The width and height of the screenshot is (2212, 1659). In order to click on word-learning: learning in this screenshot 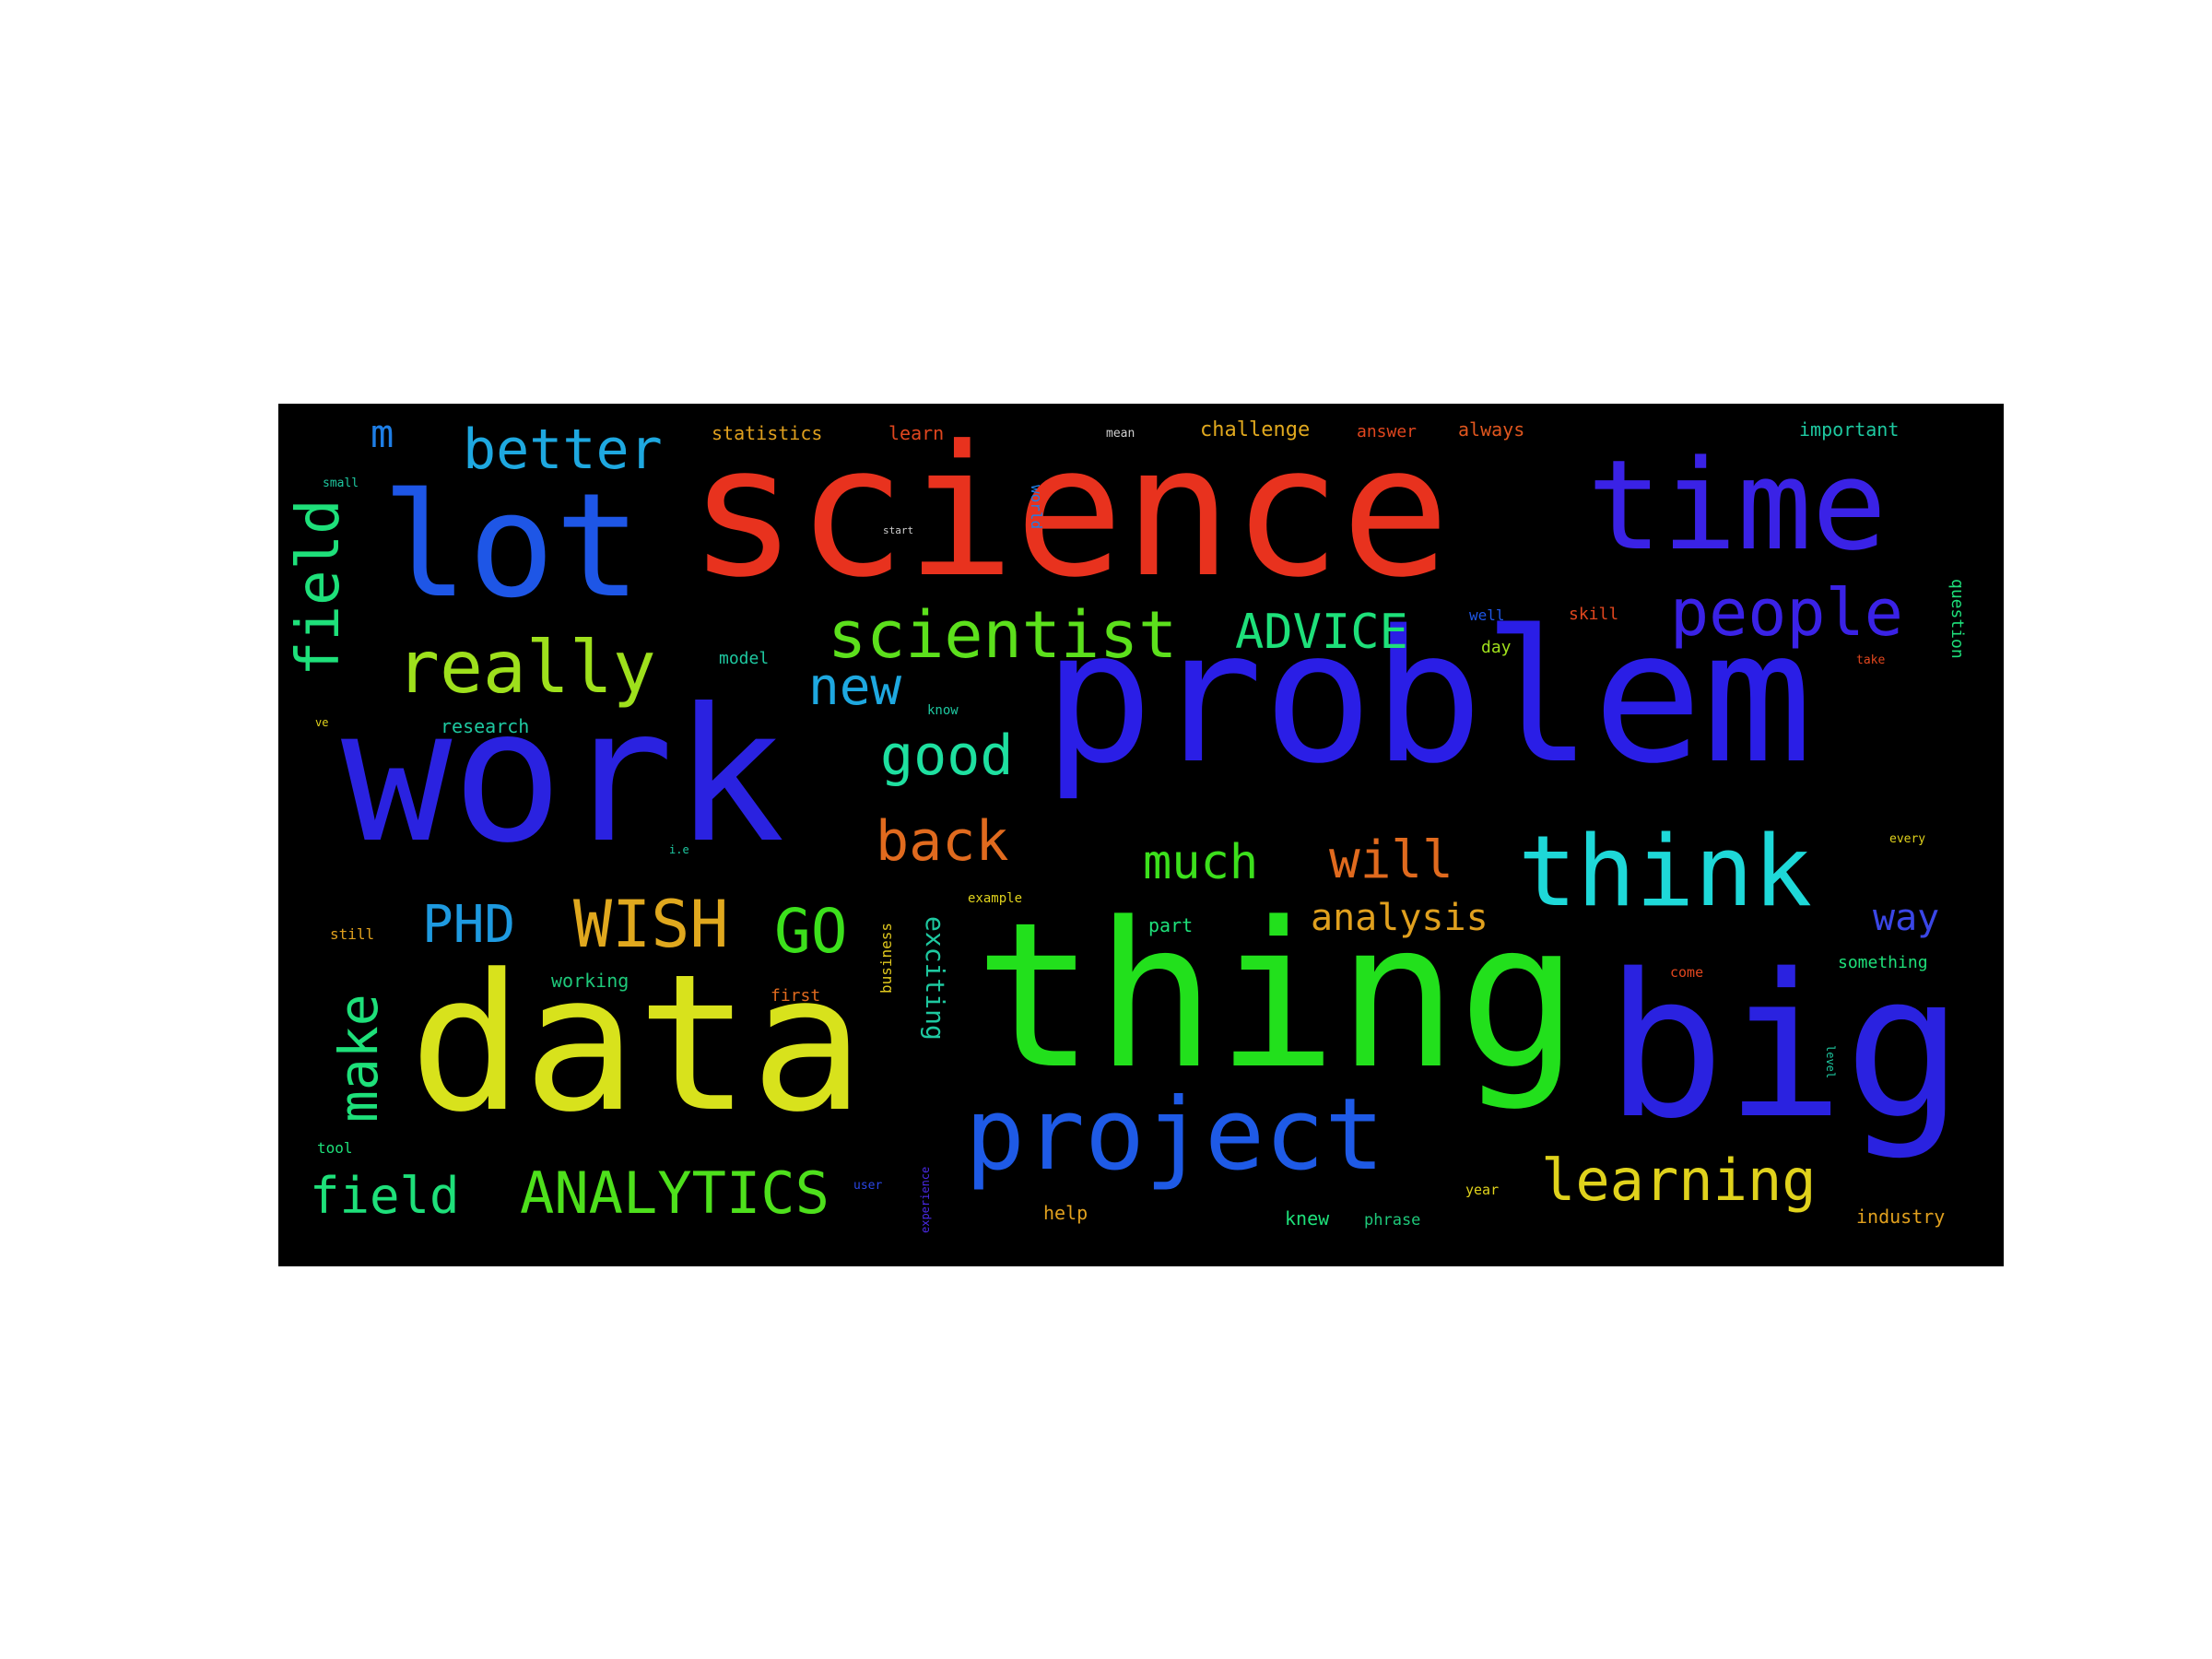, I will do `click(1679, 1180)`.